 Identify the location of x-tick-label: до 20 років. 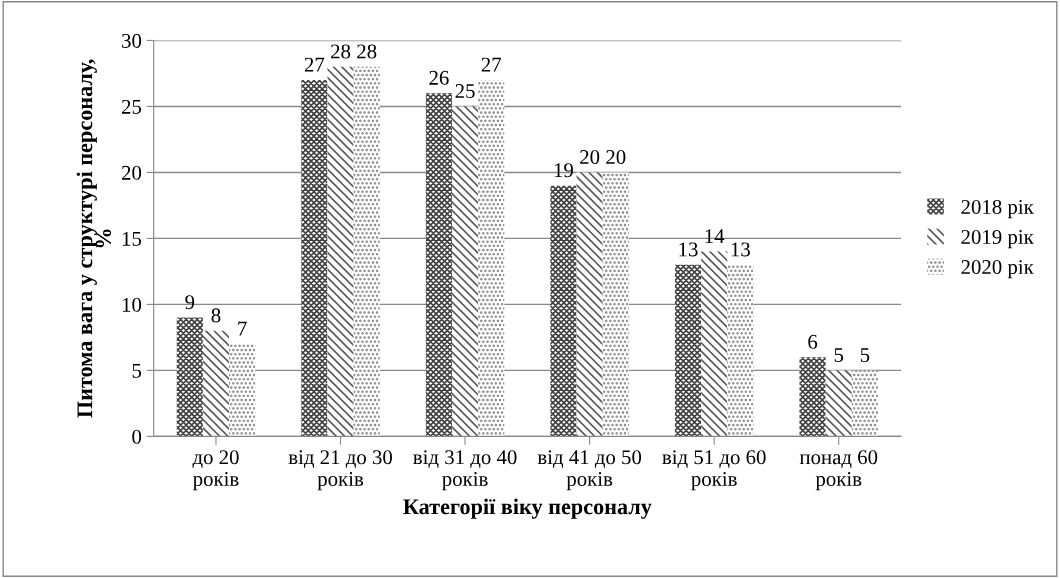
(215, 470).